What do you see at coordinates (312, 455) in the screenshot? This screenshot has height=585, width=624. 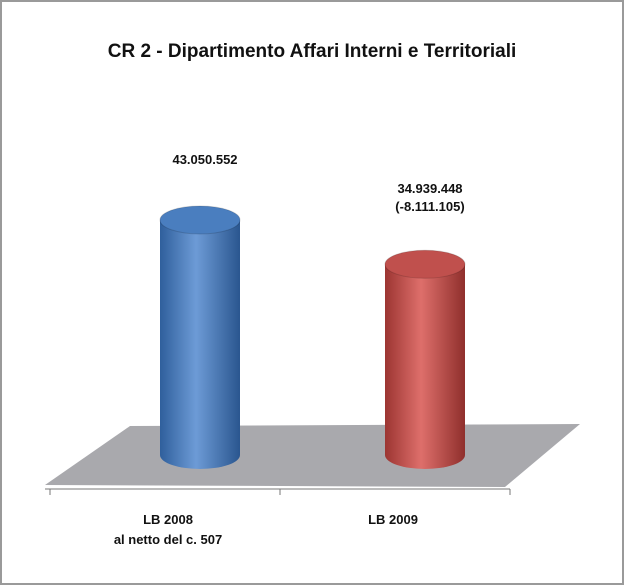 I see `floor` at bounding box center [312, 455].